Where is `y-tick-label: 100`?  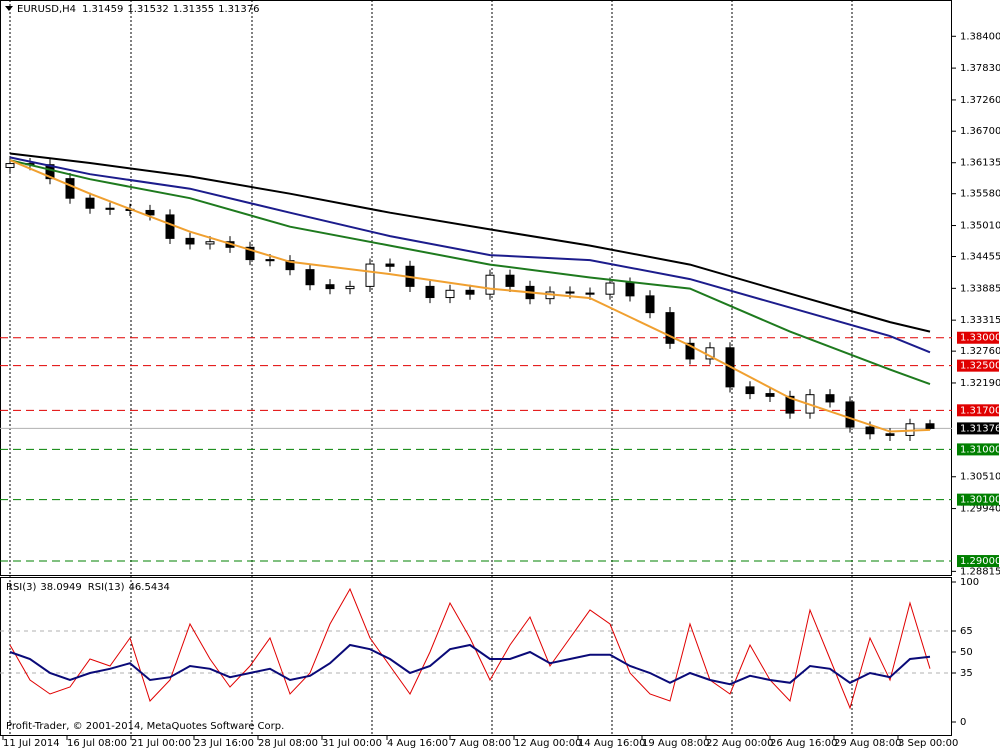 y-tick-label: 100 is located at coordinates (969, 582).